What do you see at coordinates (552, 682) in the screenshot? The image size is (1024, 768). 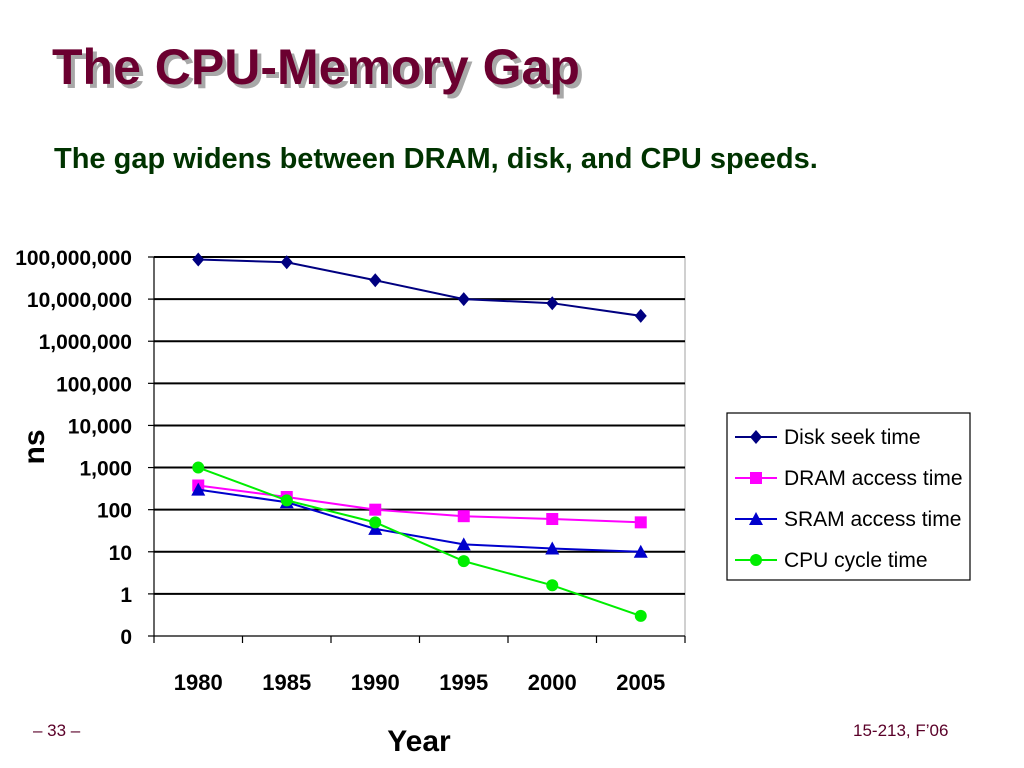 I see `x-tick-label: 2000` at bounding box center [552, 682].